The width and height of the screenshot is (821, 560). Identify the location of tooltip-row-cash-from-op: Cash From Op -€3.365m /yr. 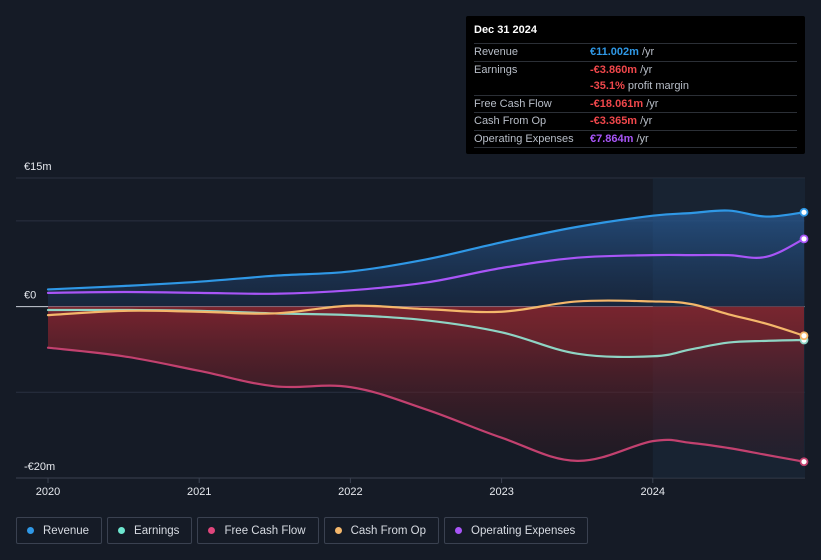
(635, 121).